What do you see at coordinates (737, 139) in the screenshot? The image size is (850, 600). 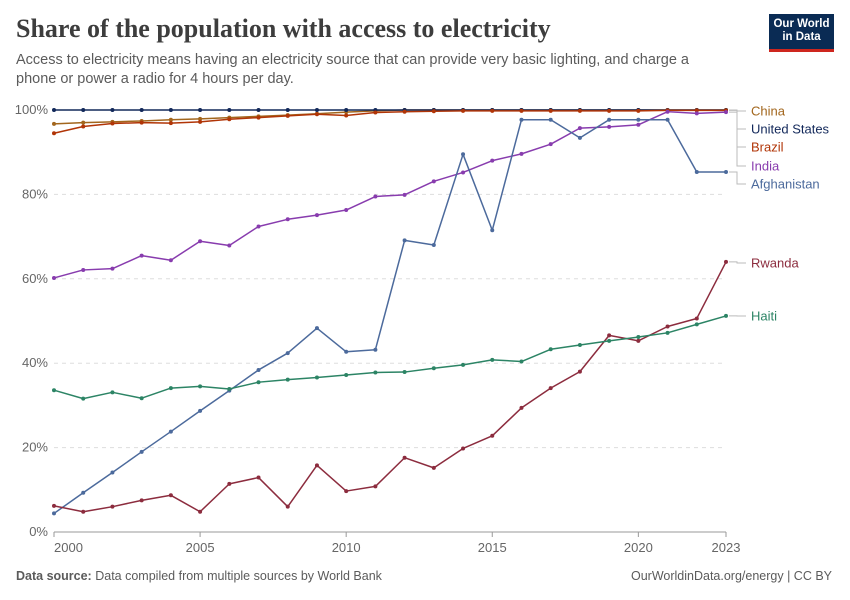 I see `label-leader-india` at bounding box center [737, 139].